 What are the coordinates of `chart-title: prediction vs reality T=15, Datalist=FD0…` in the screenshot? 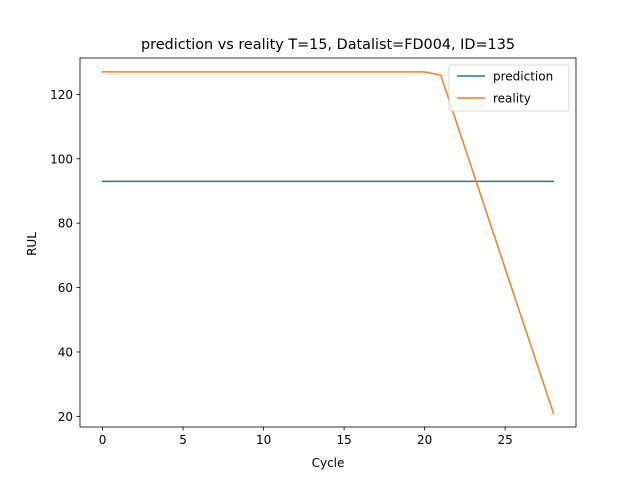 It's located at (328, 45).